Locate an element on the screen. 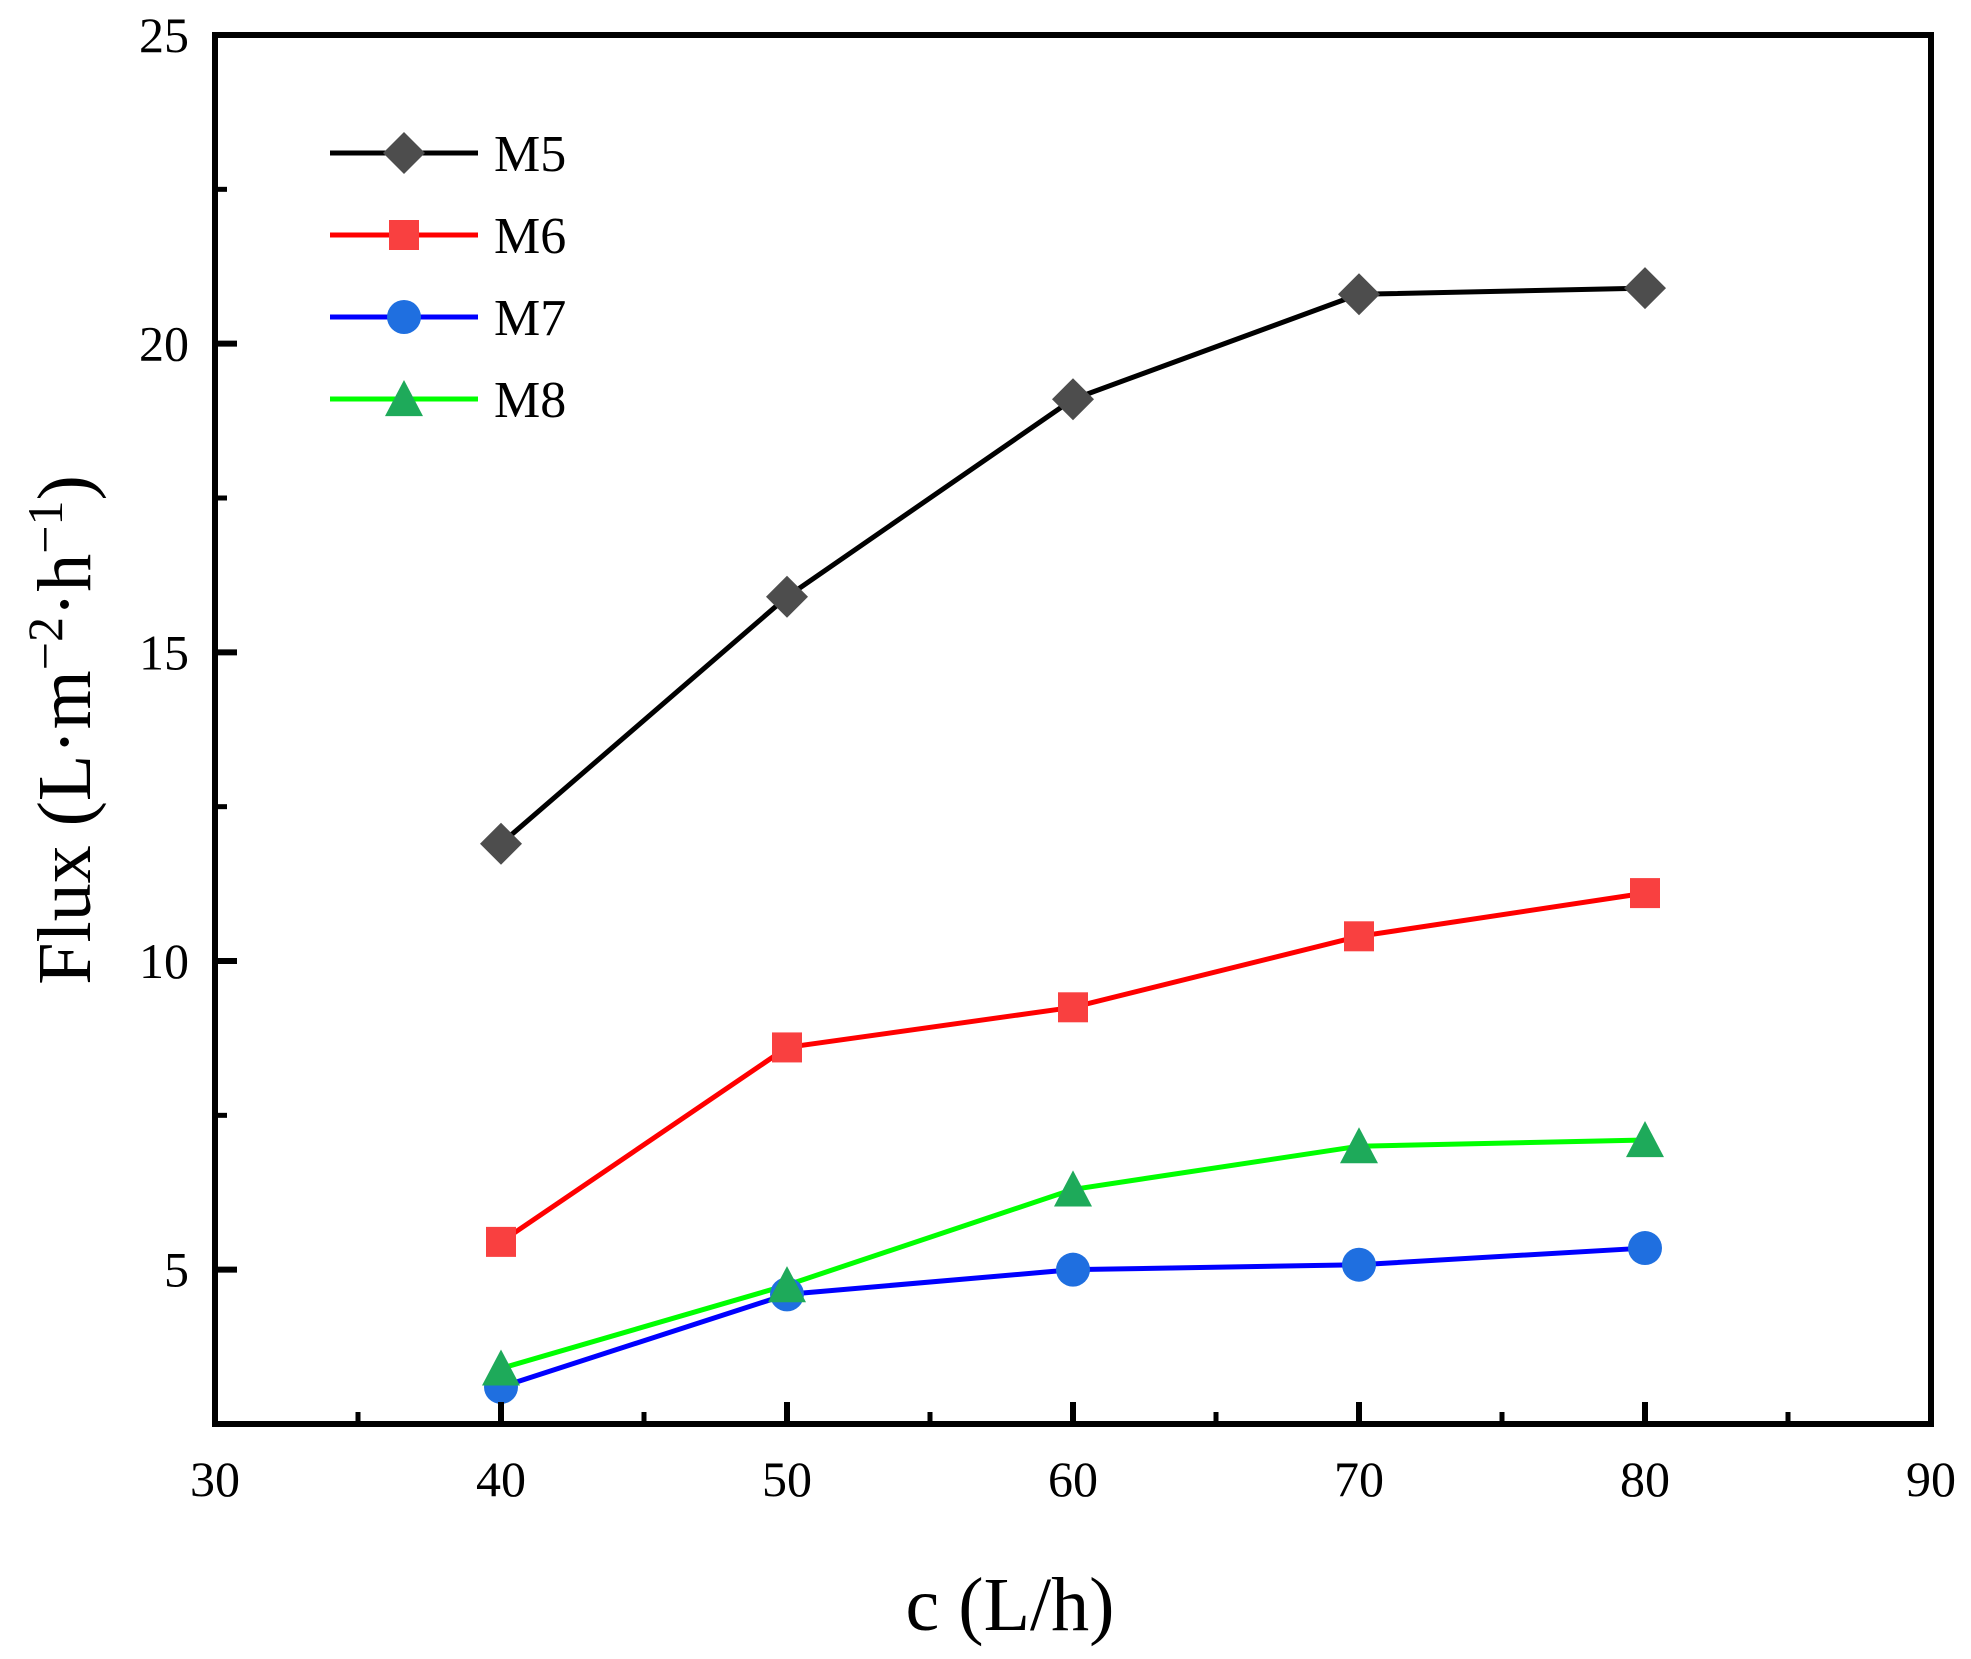  y-tick-label: 15 is located at coordinates (164, 652).